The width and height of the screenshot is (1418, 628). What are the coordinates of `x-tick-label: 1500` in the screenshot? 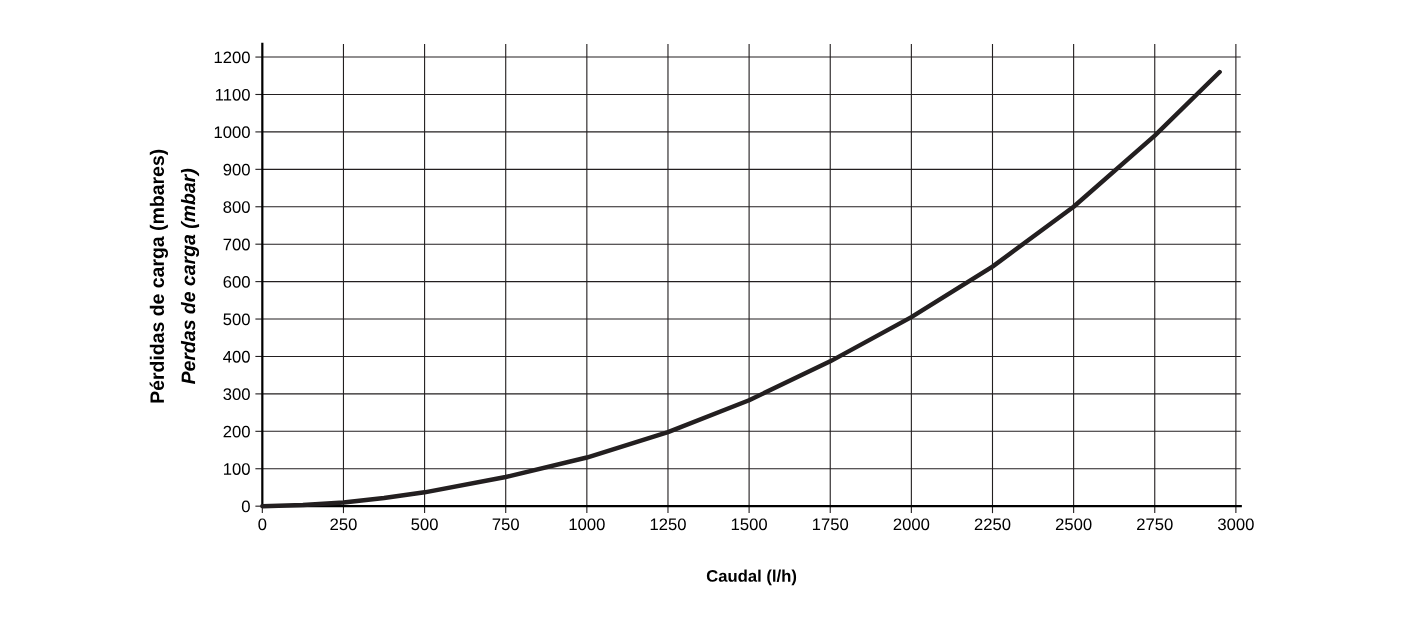 It's located at (749, 524).